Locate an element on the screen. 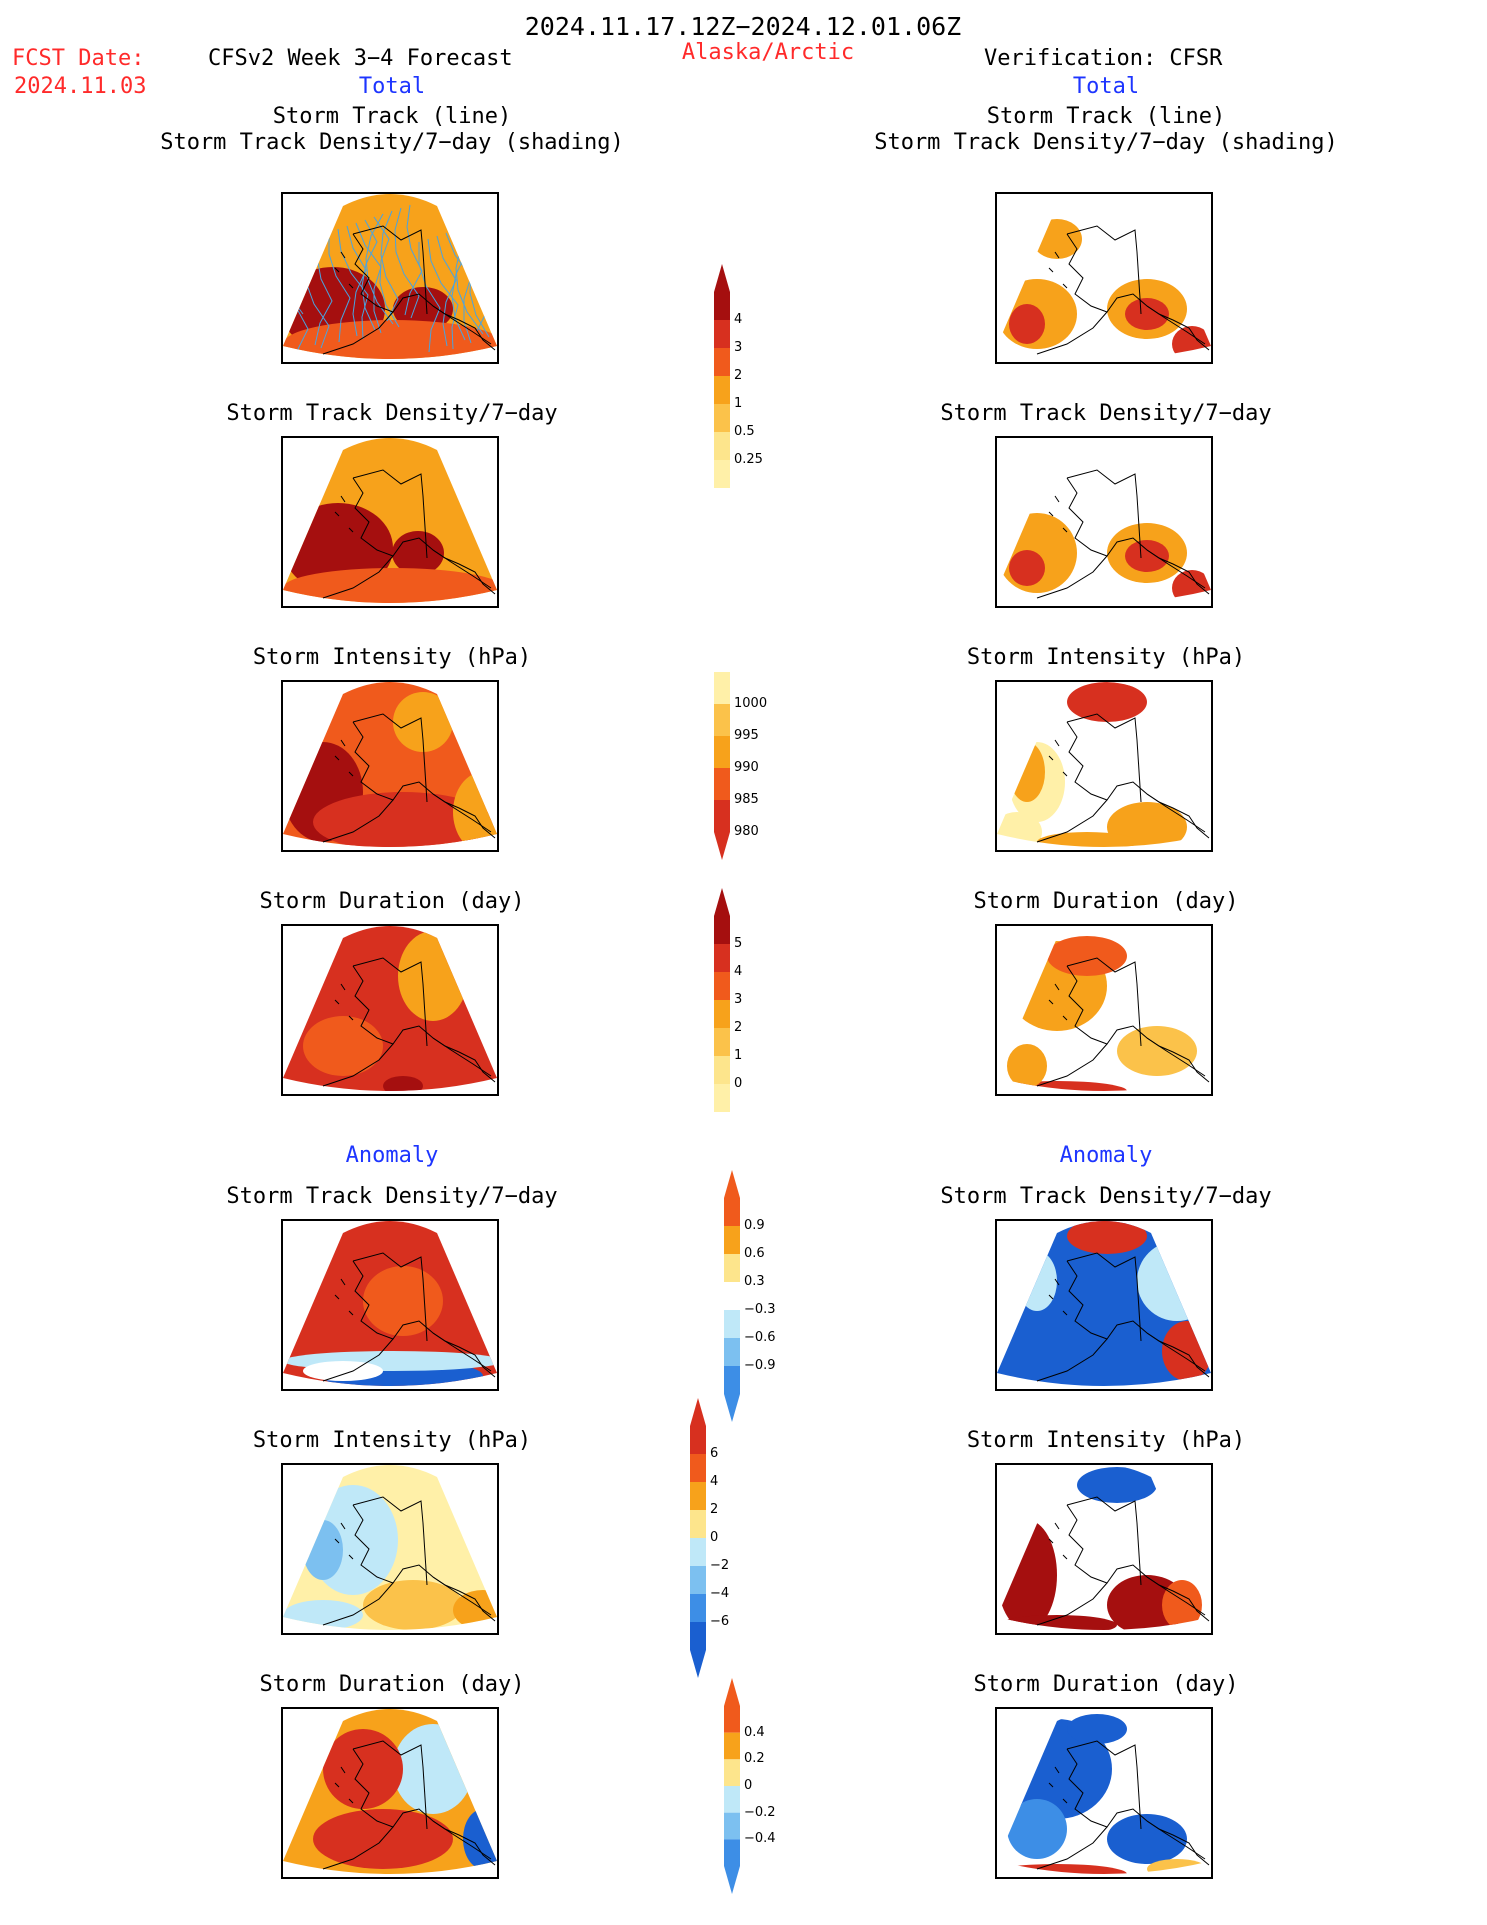 This screenshot has width=1487, height=1925. colorbar-tick-label: 990 is located at coordinates (746, 767).